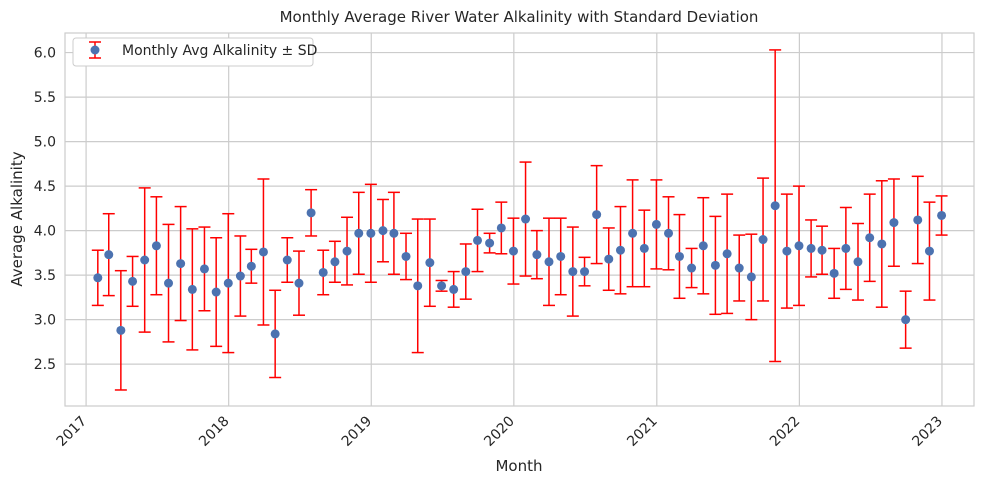 The height and width of the screenshot is (484, 984). I want to click on x-tick-label: 2022, so click(785, 431).